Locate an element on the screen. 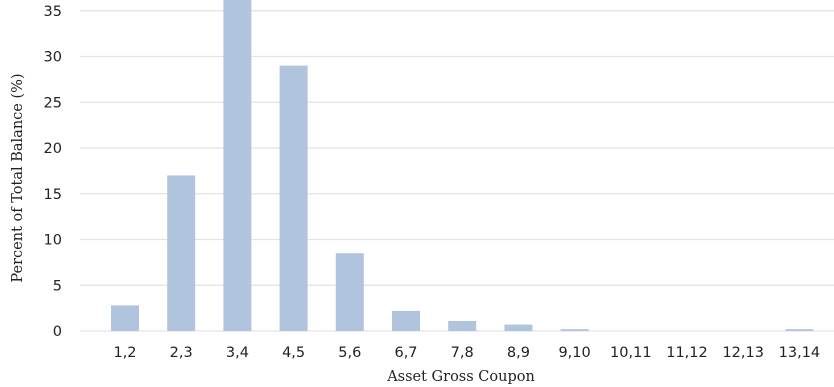 Image resolution: width=834 pixels, height=387 pixels. y-axis-label: Percent of Total Balance (%) is located at coordinates (18, 177).